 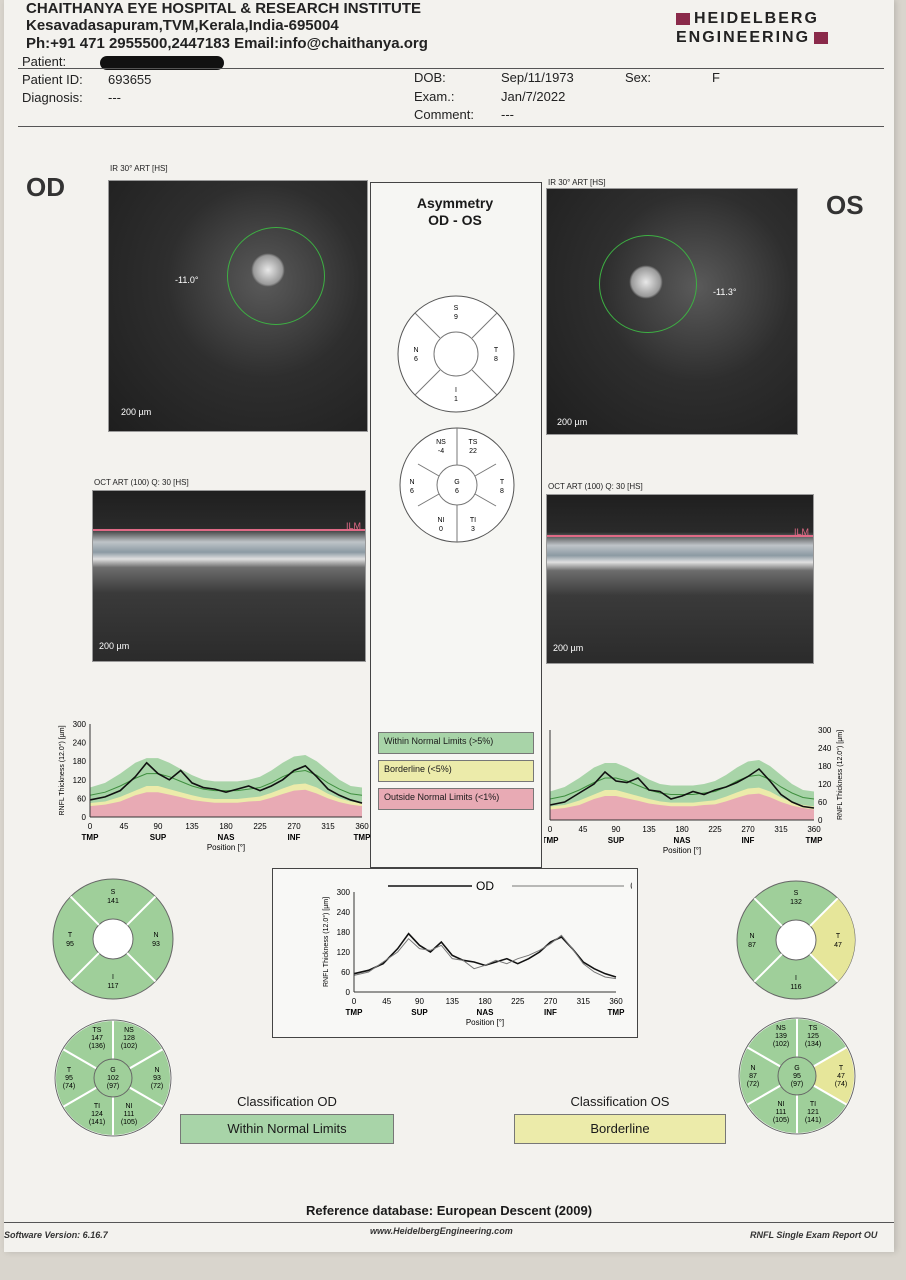 I want to click on od-scan-circle, so click(x=276, y=276).